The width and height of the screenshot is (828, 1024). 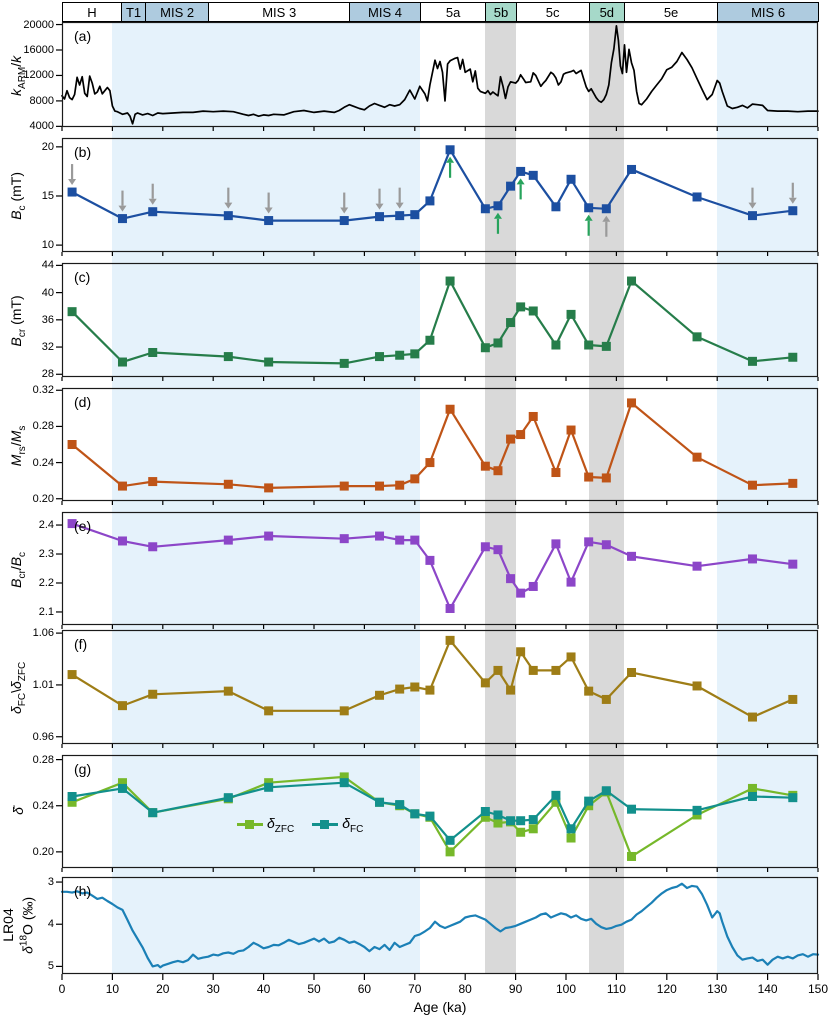 I want to click on panel-a-ytick: 12000, so click(x=38, y=75).